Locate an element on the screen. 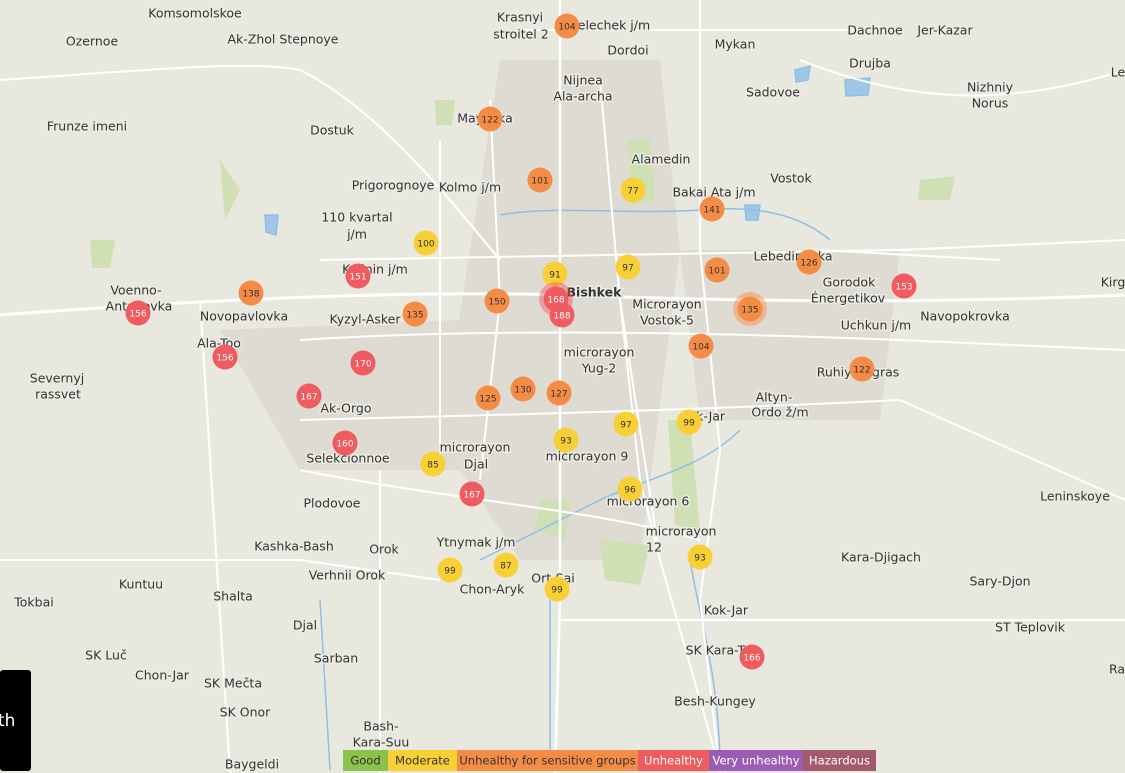  corner-text: th is located at coordinates (7, 721).